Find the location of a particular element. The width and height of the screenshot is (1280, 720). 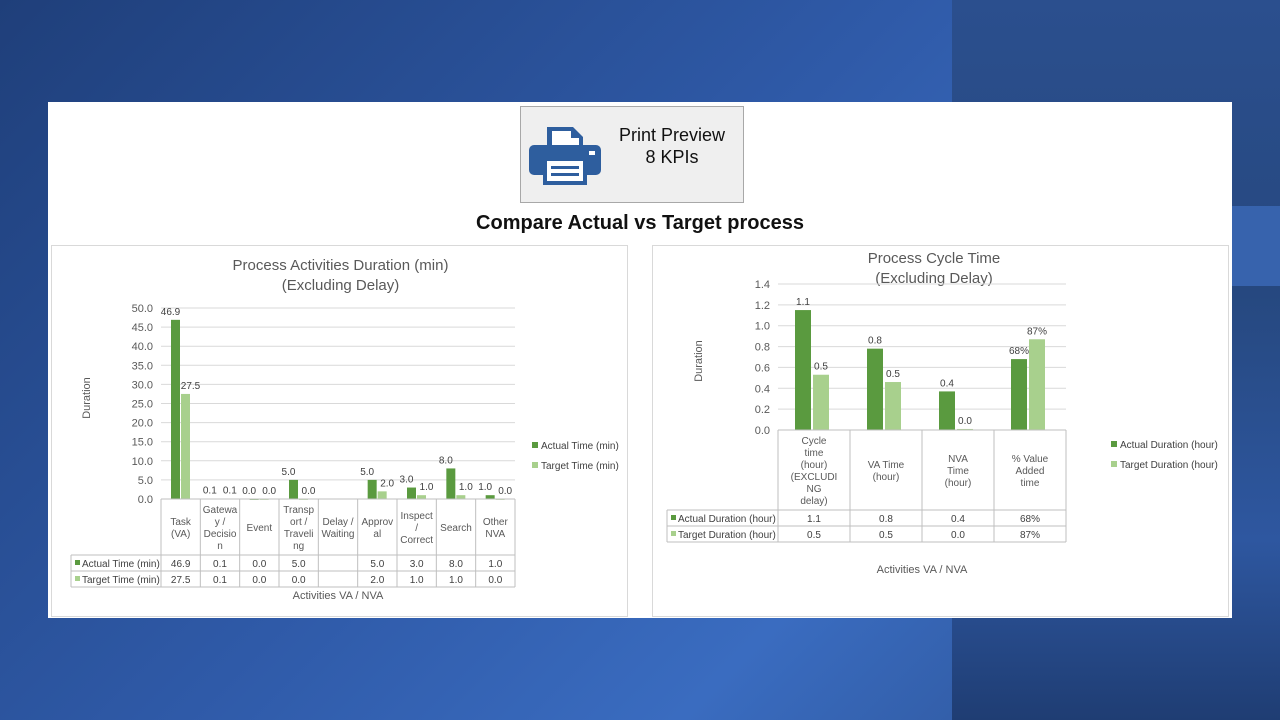

category-label: Transp ort / Traveli ng is located at coordinates (298, 528).